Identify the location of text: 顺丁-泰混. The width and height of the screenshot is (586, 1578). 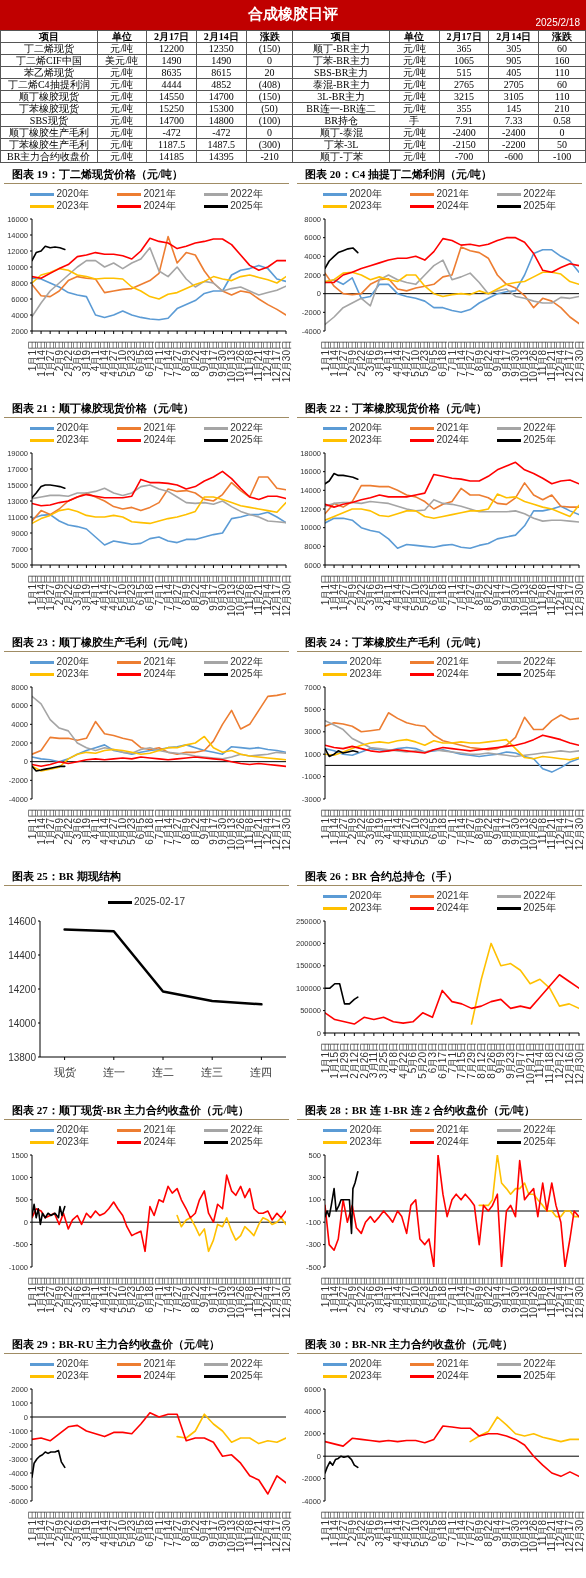
(341, 132).